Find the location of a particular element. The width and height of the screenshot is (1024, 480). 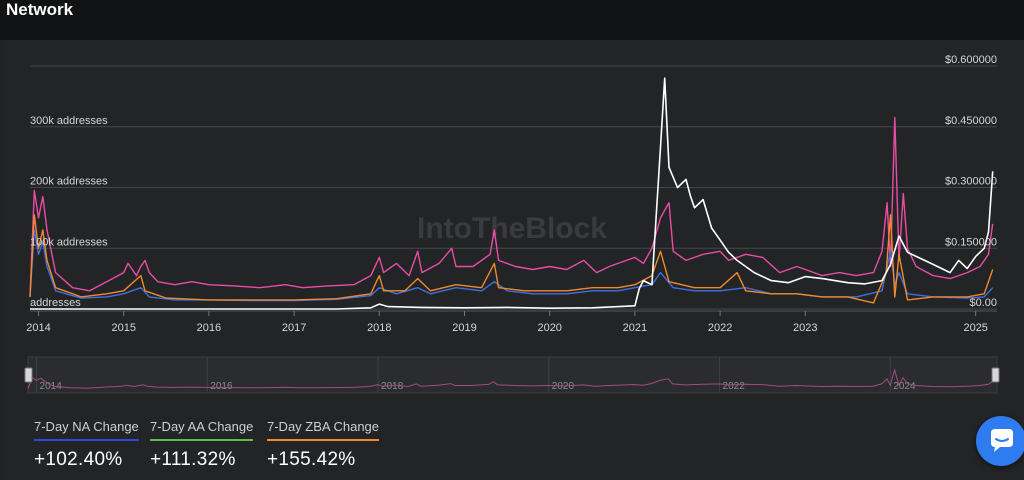

x-tick-label: 2016 is located at coordinates (209, 328).